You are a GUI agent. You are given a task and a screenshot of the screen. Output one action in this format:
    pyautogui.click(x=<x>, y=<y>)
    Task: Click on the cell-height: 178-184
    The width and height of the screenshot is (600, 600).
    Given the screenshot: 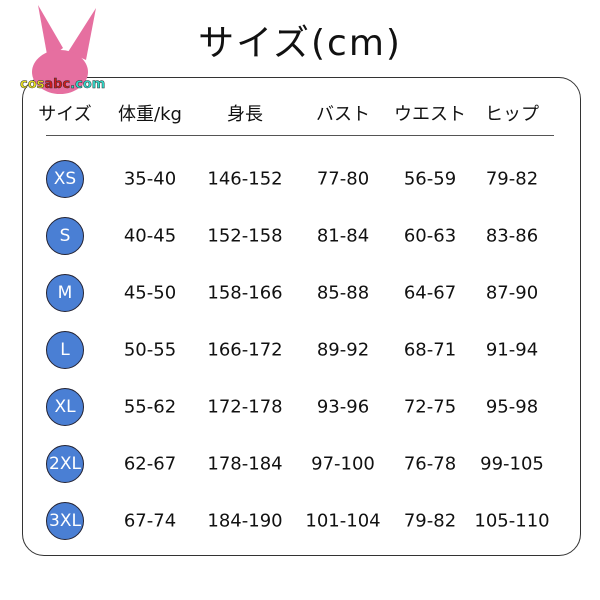 What is the action you would take?
    pyautogui.click(x=245, y=464)
    